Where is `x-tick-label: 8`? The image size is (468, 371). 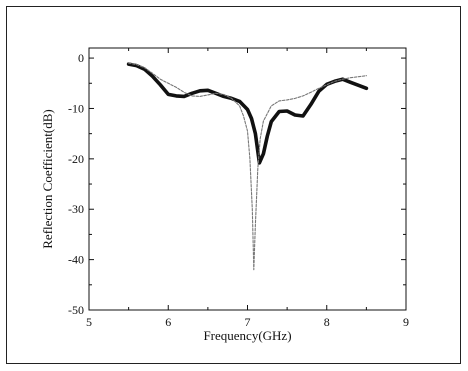
x-tick-label: 8 is located at coordinates (327, 322).